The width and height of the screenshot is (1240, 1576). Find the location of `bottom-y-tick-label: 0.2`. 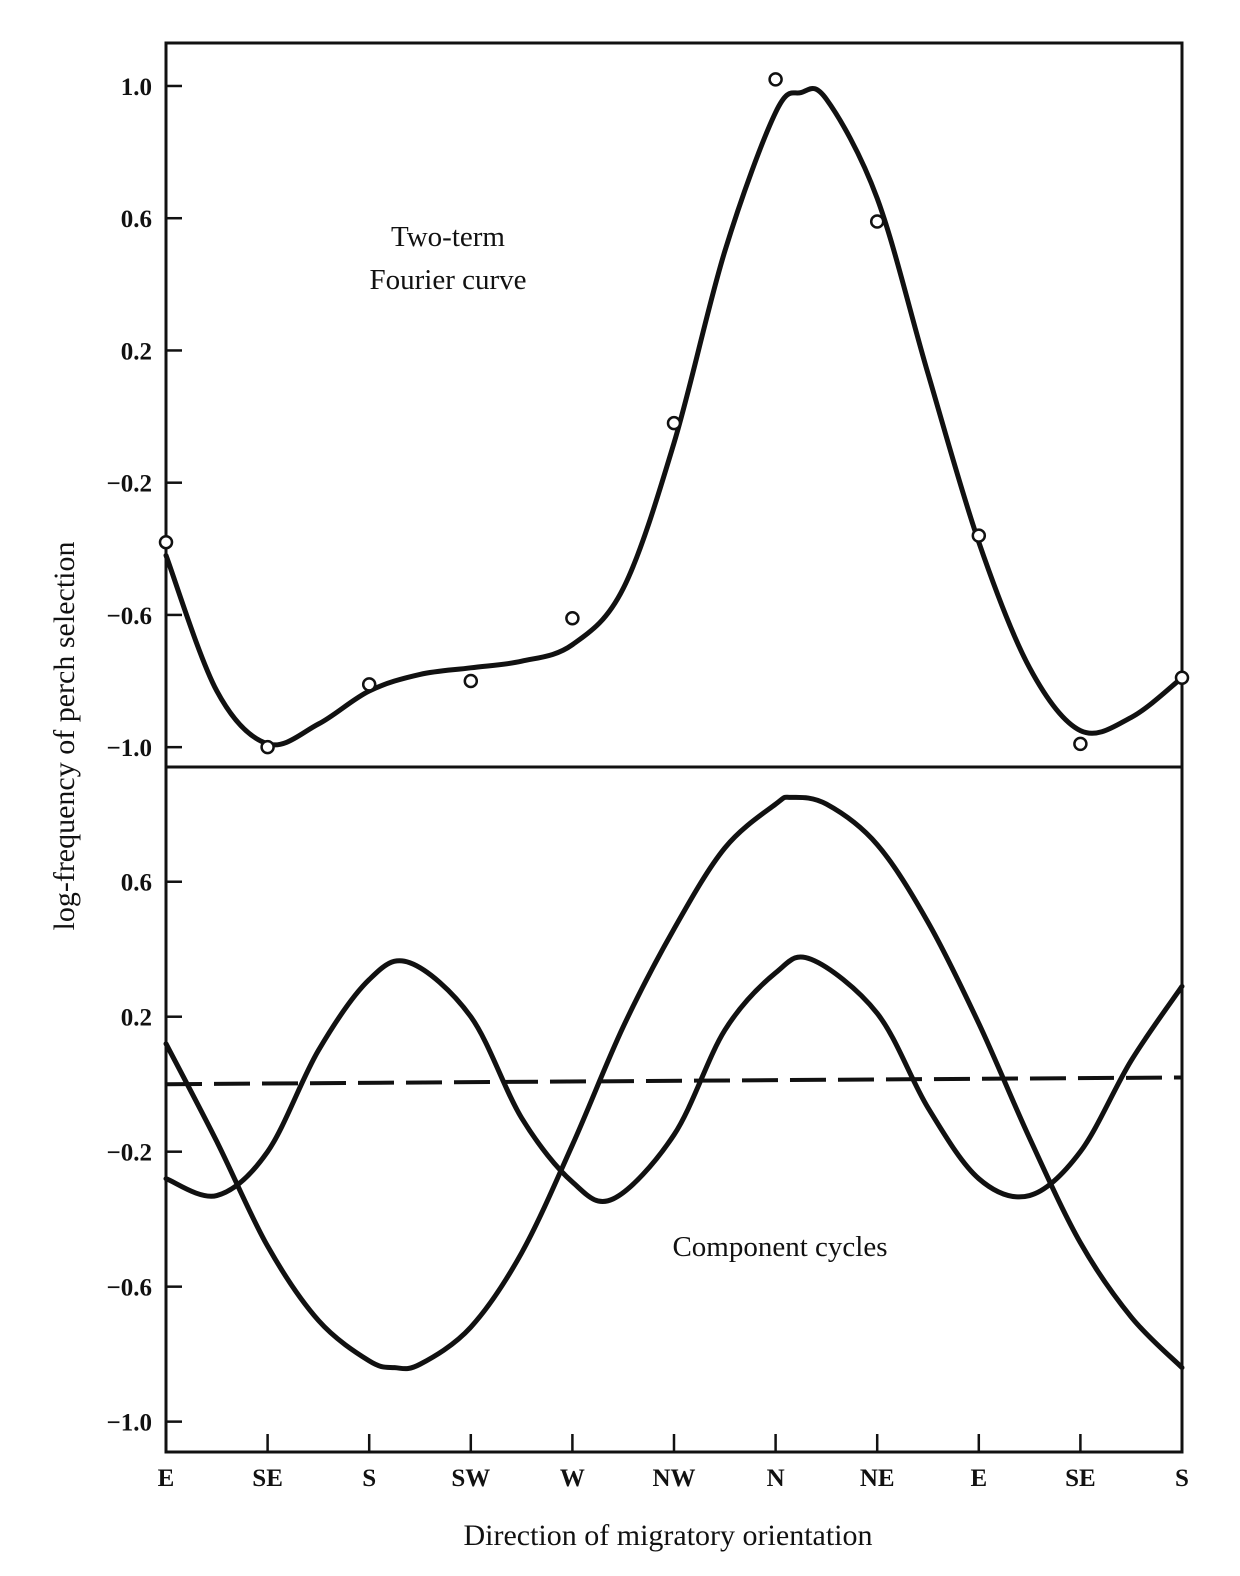

bottom-y-tick-label: 0.2 is located at coordinates (136, 1018).